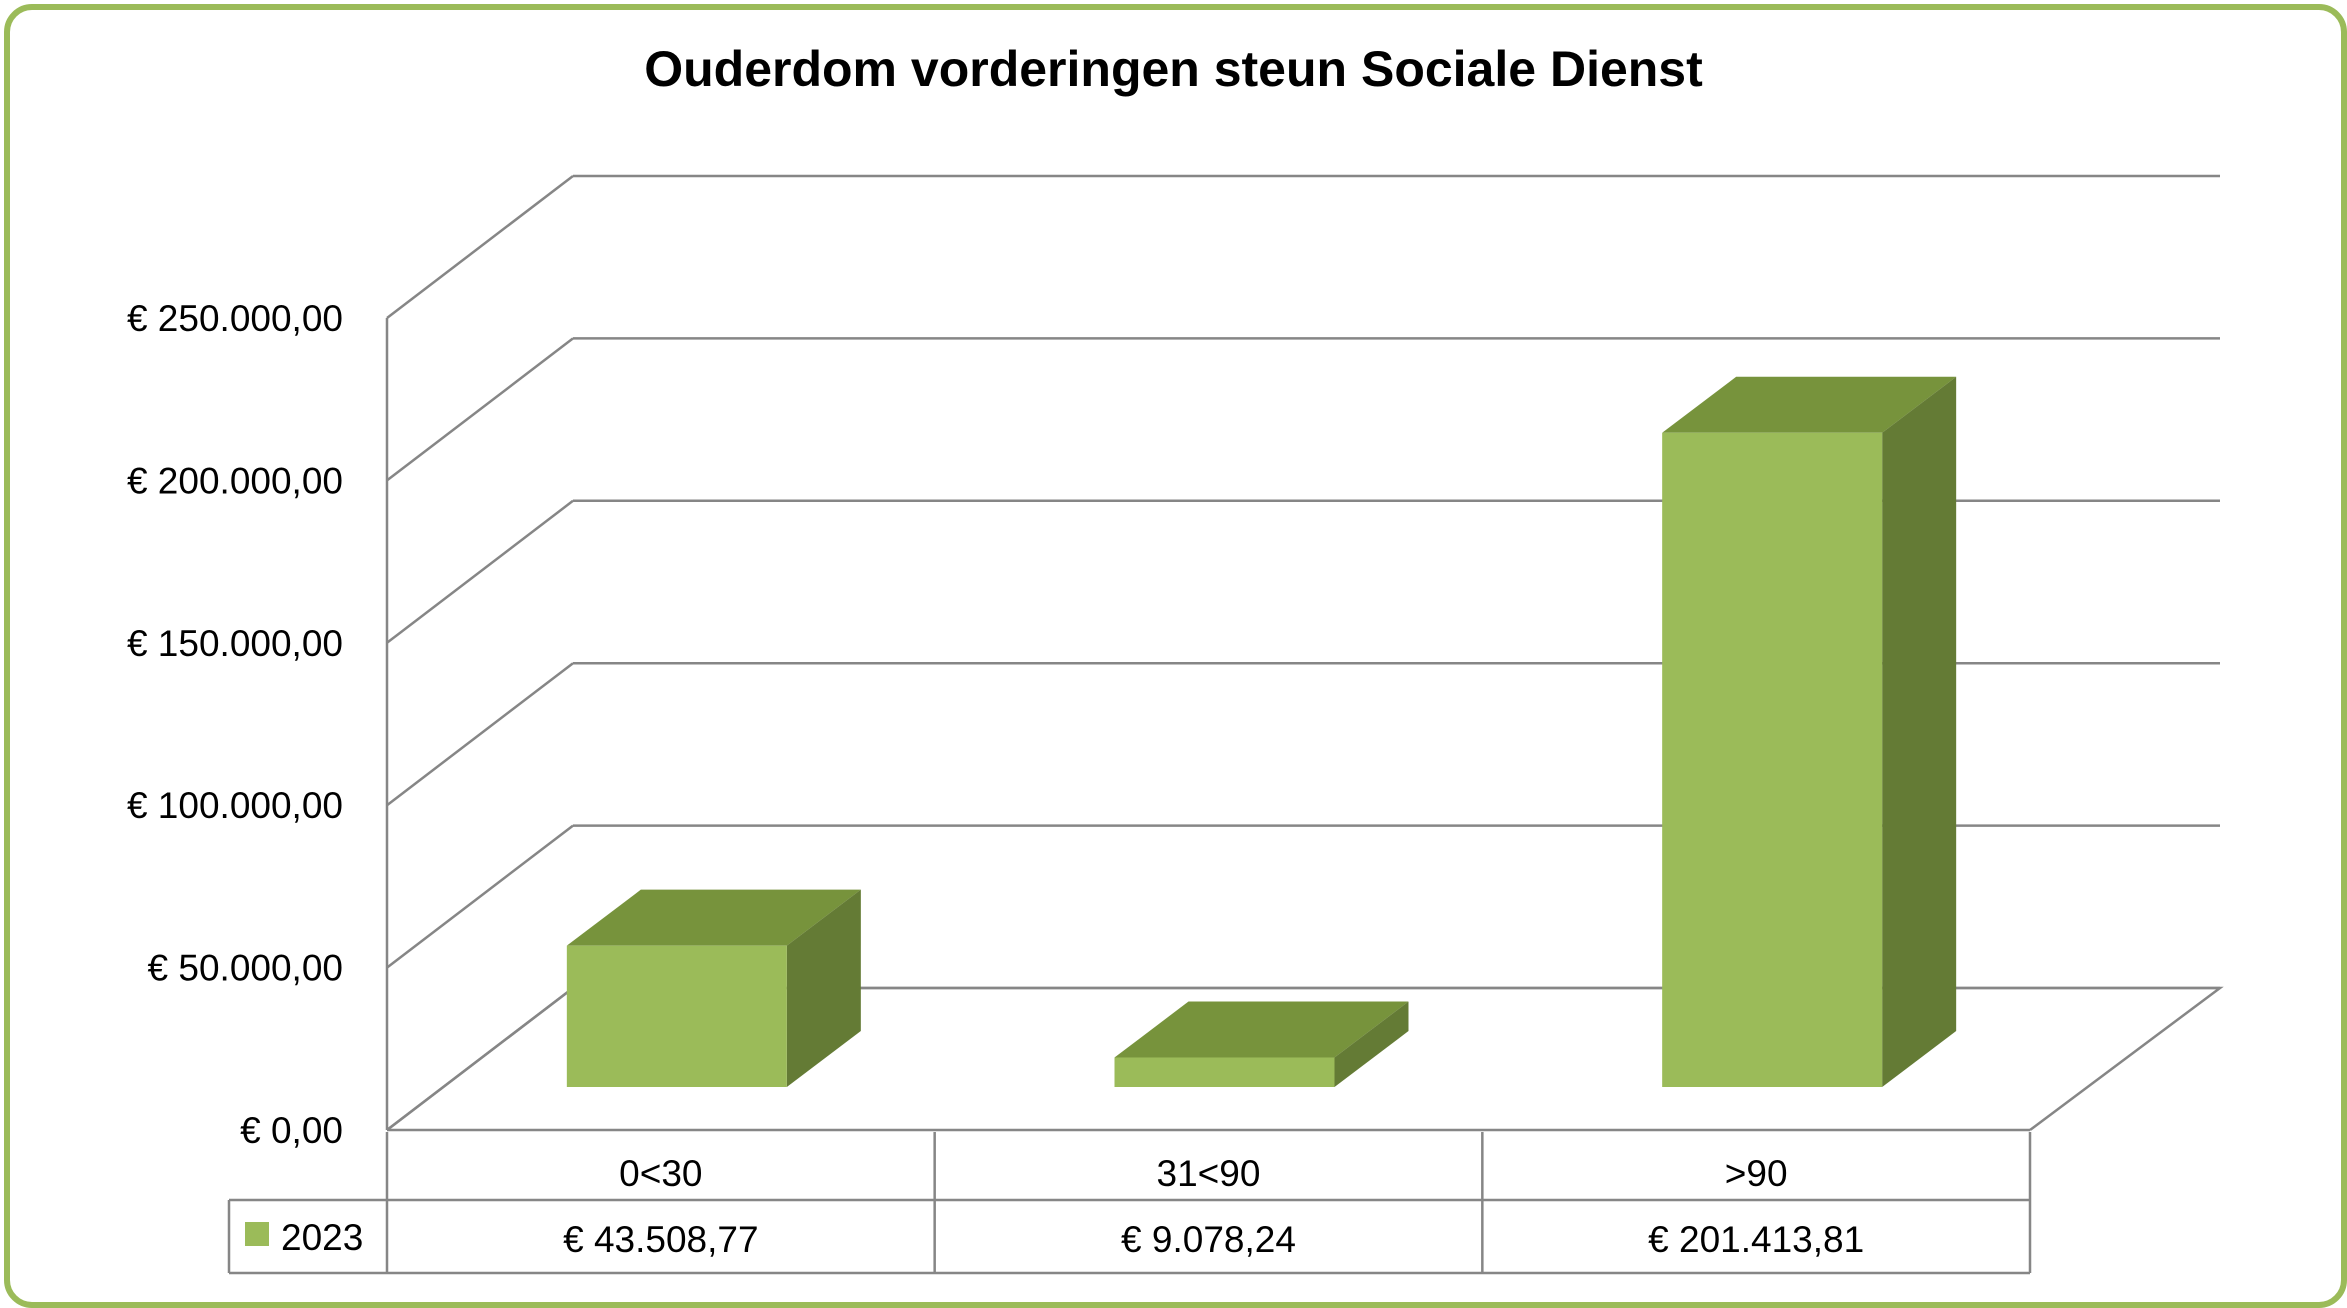  I want to click on y-tick-label: € 150.000,00, so click(235, 643).